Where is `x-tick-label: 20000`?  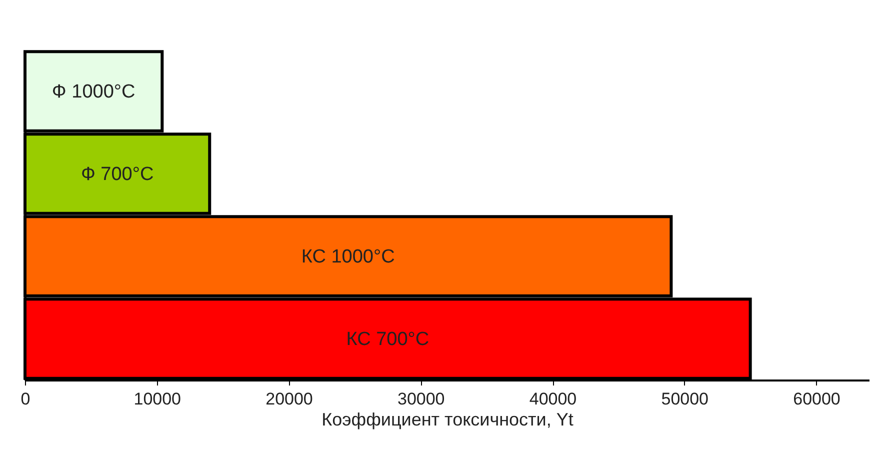
x-tick-label: 20000 is located at coordinates (289, 399).